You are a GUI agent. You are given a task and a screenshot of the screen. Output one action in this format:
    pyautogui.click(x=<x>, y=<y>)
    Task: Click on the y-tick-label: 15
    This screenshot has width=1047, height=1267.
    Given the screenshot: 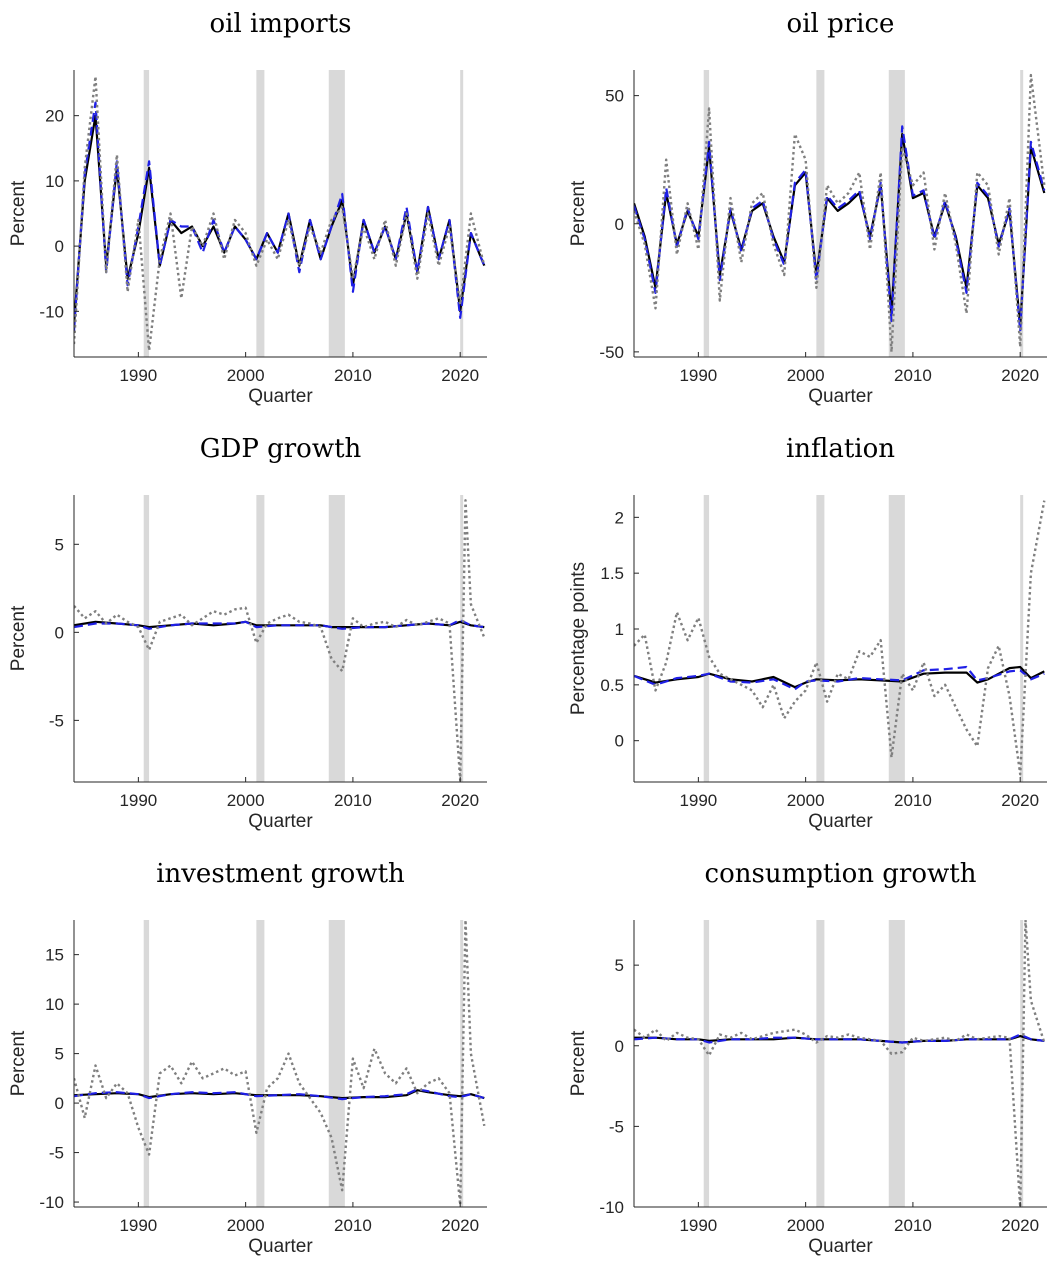 What is the action you would take?
    pyautogui.click(x=54, y=955)
    